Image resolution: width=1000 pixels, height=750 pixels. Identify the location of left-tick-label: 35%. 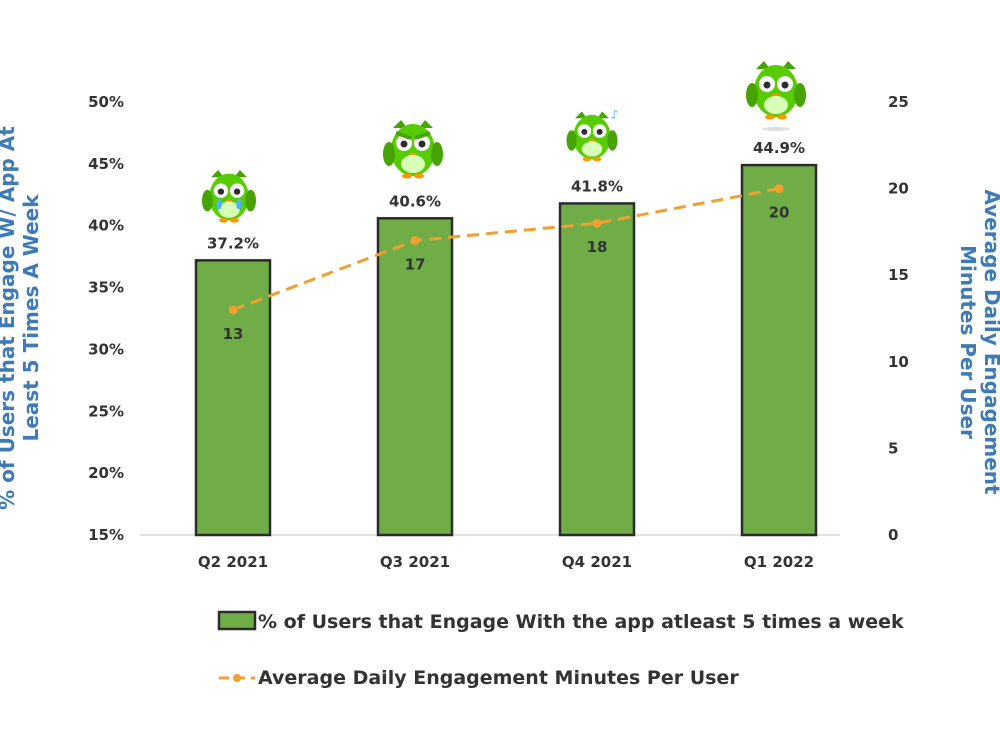
(106, 288).